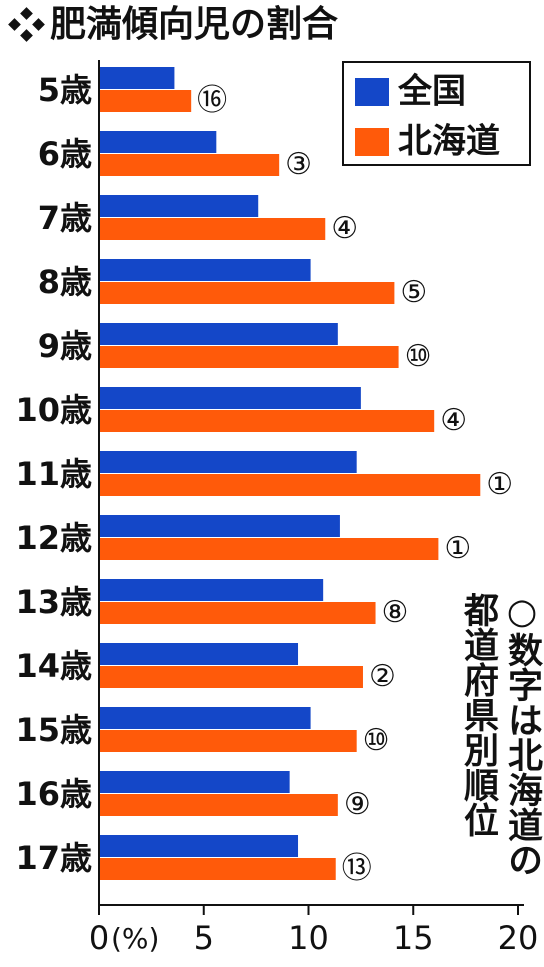 The width and height of the screenshot is (544, 967). What do you see at coordinates (65, 282) in the screenshot?
I see `y-tick-label: 8歳` at bounding box center [65, 282].